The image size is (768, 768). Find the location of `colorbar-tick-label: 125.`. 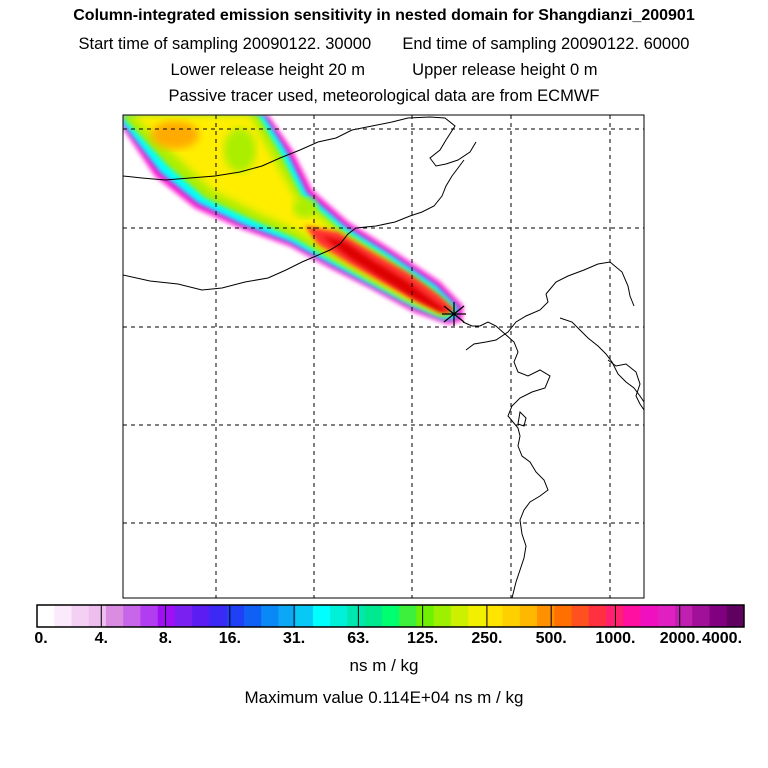

colorbar-tick-label: 125. is located at coordinates (423, 638).